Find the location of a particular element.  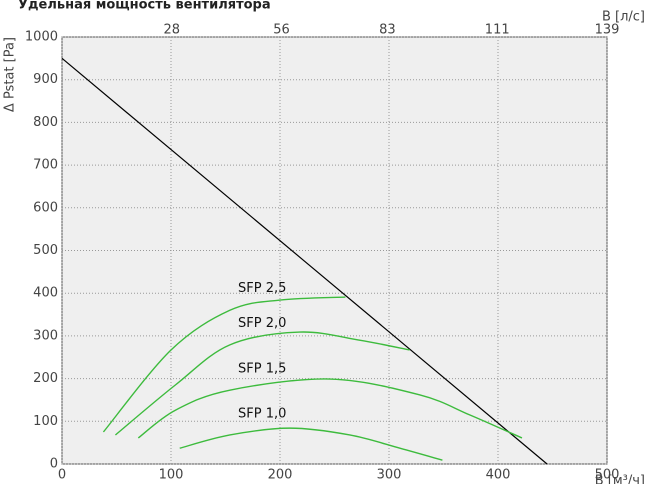

y-tick-label: 700 is located at coordinates (45, 165).